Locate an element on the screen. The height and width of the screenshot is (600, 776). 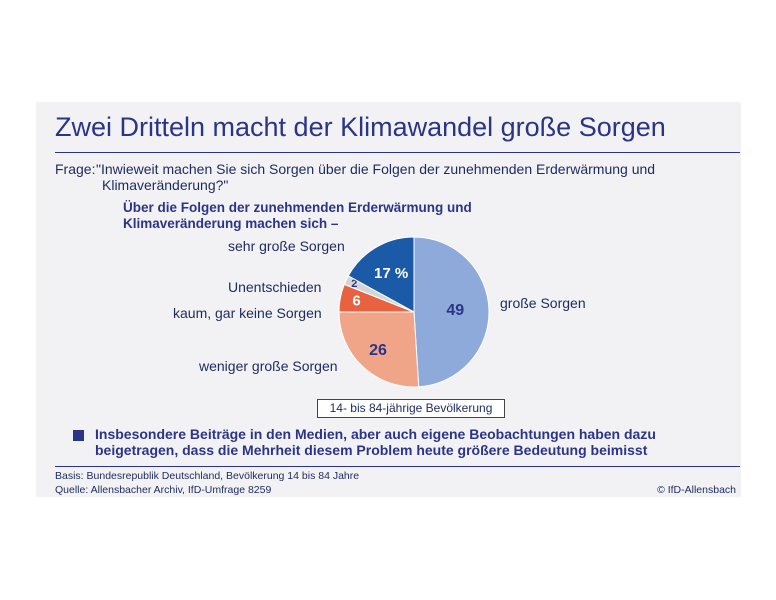
footer-divider is located at coordinates (397, 466).